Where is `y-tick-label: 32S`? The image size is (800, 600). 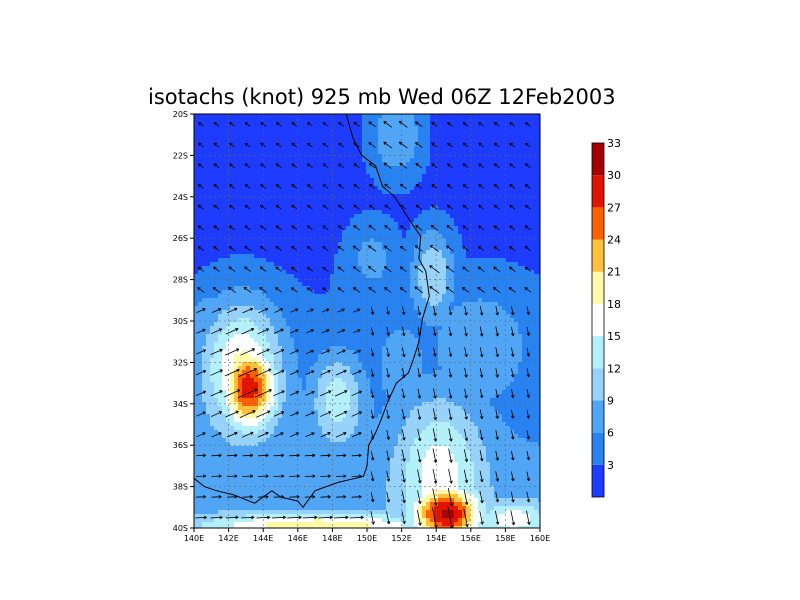 y-tick-label: 32S is located at coordinates (180, 362).